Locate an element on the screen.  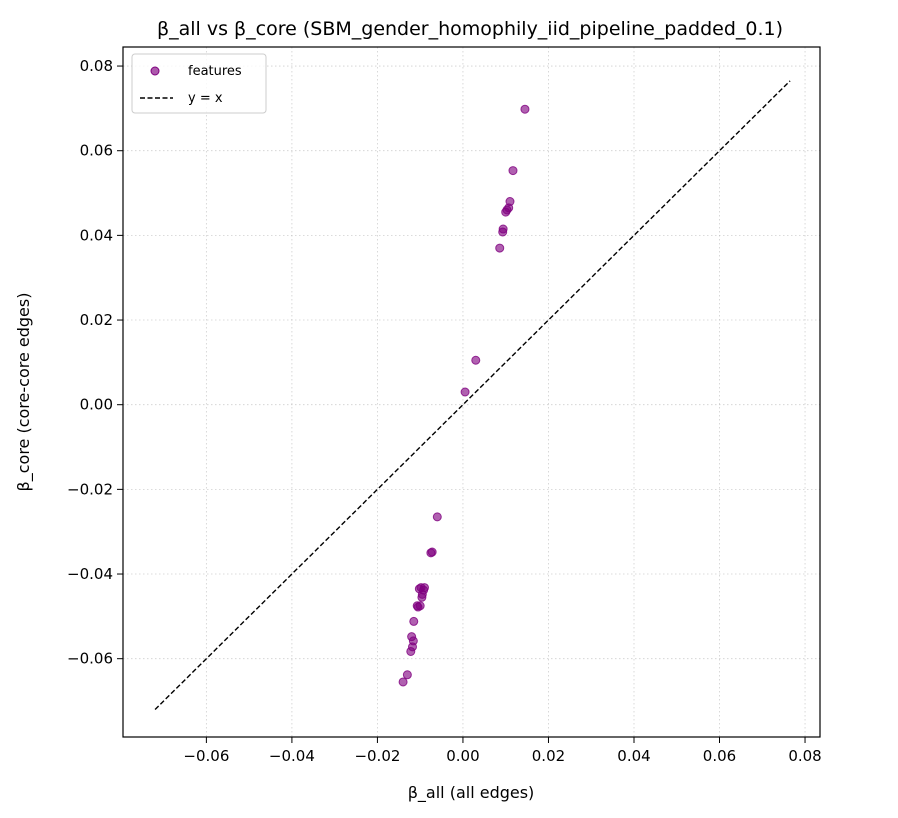
data-points is located at coordinates (464, 395).